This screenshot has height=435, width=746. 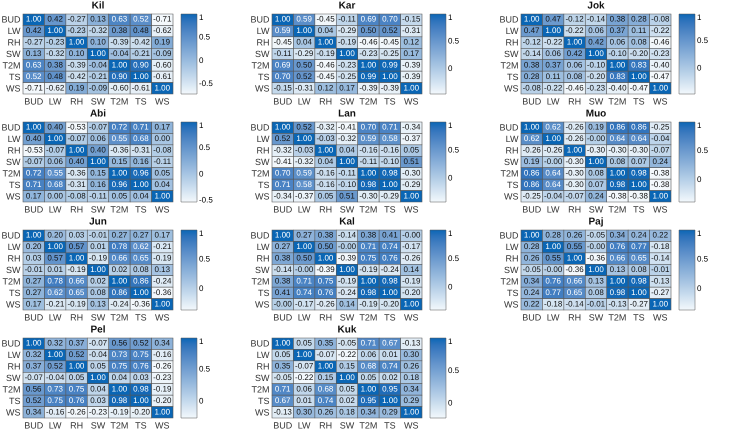 What do you see at coordinates (511, 304) in the screenshot?
I see `y-tick-label: WS` at bounding box center [511, 304].